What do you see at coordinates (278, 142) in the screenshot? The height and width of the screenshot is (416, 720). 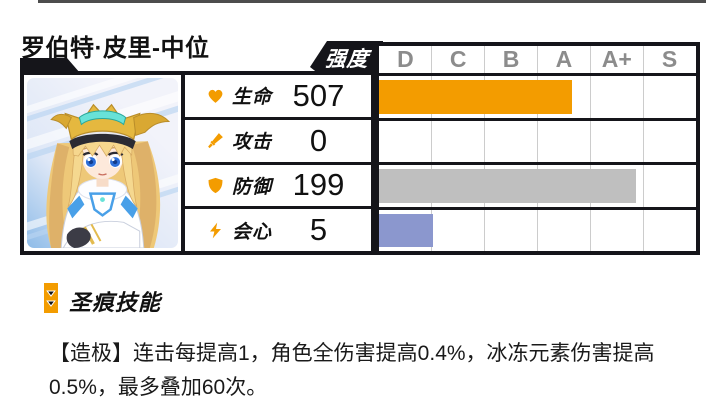 I see `stat-row-atk: 攻击 0` at bounding box center [278, 142].